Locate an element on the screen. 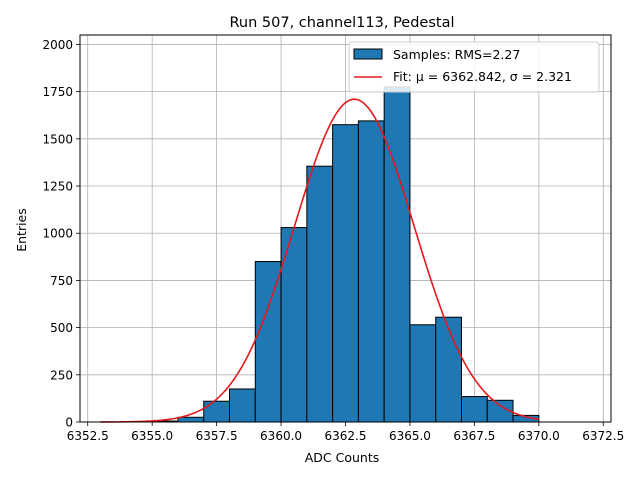 The width and height of the screenshot is (640, 480). y-tick-label: 2000 is located at coordinates (57, 45).